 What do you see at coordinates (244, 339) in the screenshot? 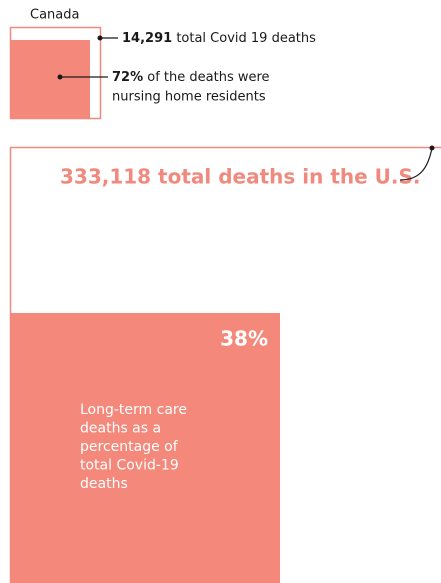
I see `us-share: 38%` at bounding box center [244, 339].